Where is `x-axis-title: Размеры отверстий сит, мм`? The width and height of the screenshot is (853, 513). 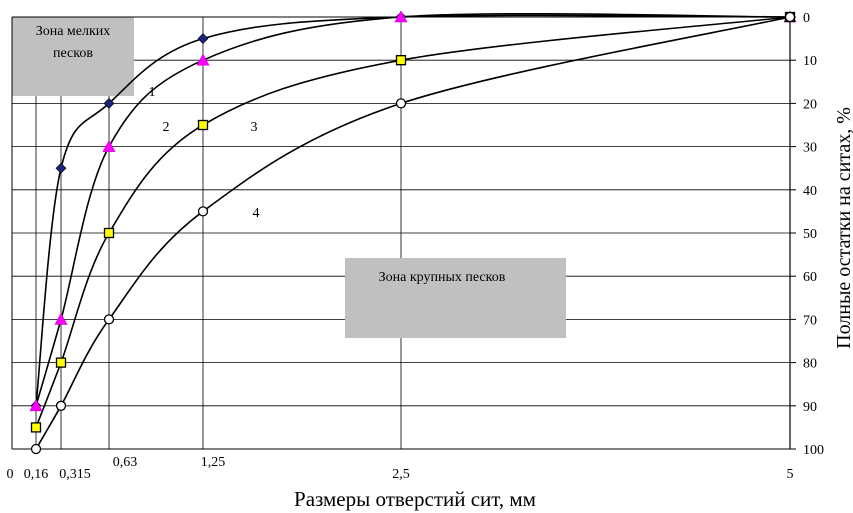
x-axis-title: Размеры отверстий сит, мм is located at coordinates (415, 499).